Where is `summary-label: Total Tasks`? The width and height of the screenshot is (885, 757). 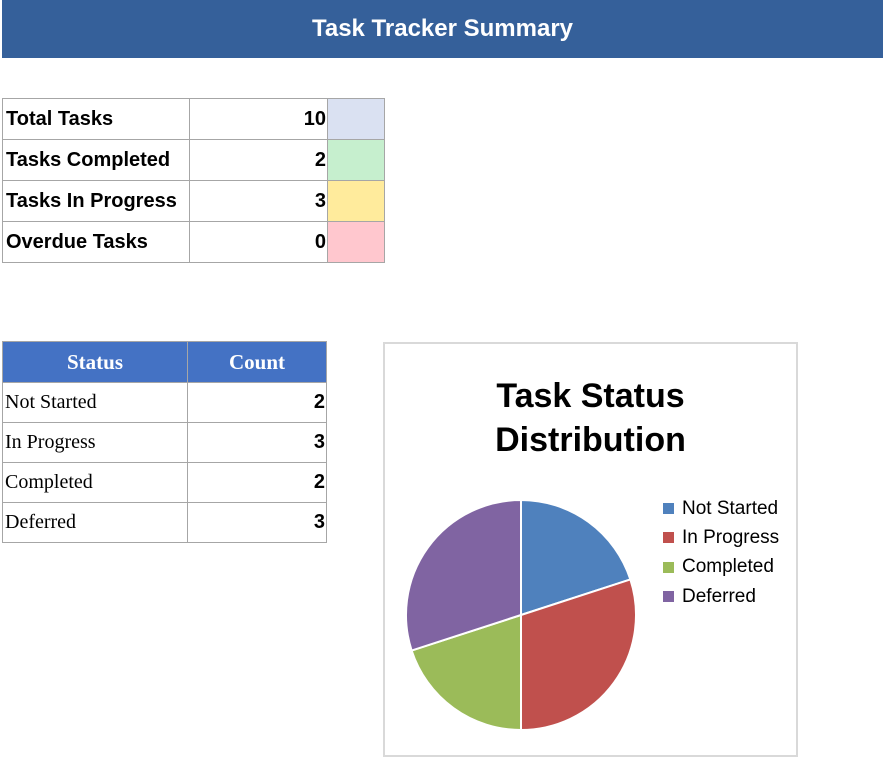
summary-label: Total Tasks is located at coordinates (96, 119).